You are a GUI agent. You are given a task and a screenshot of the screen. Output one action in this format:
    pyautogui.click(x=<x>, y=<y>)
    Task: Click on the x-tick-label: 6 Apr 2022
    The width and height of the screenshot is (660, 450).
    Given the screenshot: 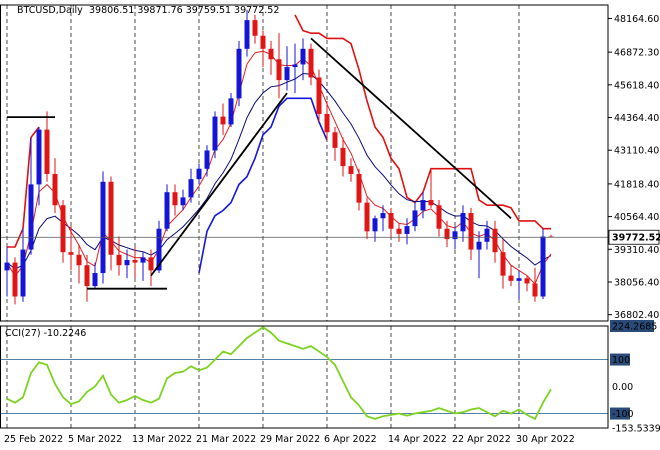 What is the action you would take?
    pyautogui.click(x=350, y=439)
    